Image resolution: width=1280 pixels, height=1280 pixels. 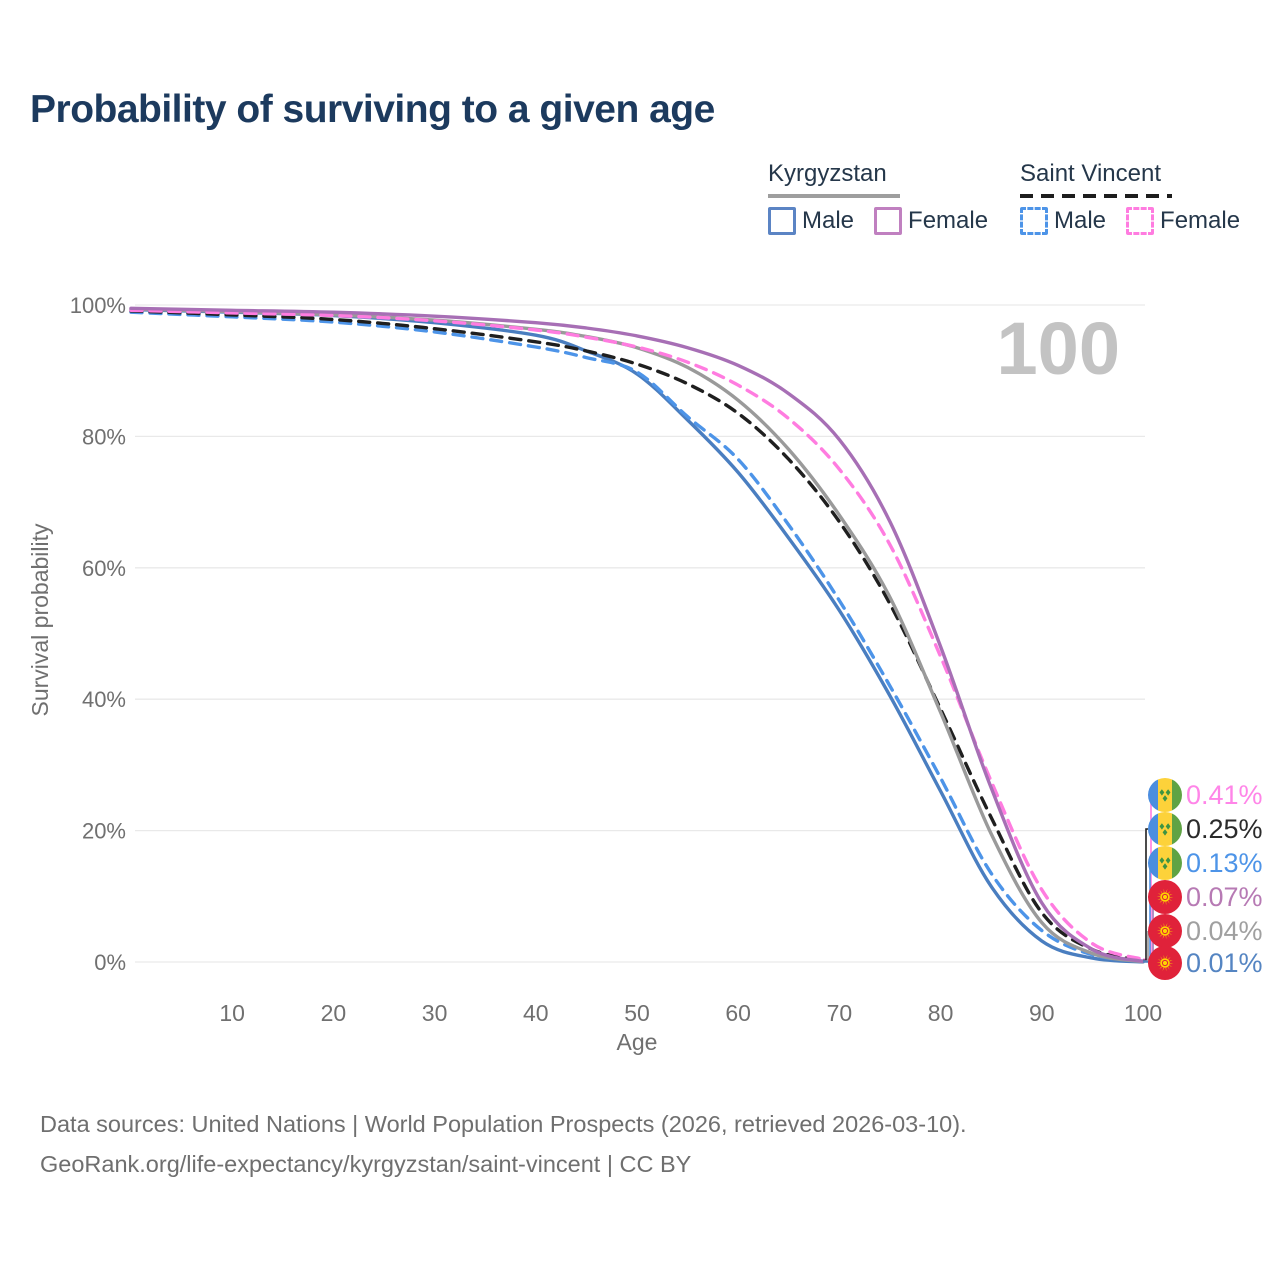 I want to click on x-tick-label: 40, so click(x=536, y=1013).